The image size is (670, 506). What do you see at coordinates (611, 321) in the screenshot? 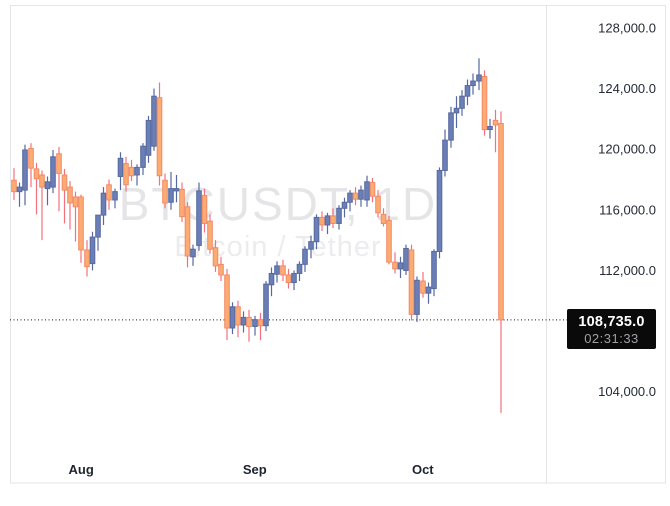
I see `last-price-value: 108,735.0` at bounding box center [611, 321].